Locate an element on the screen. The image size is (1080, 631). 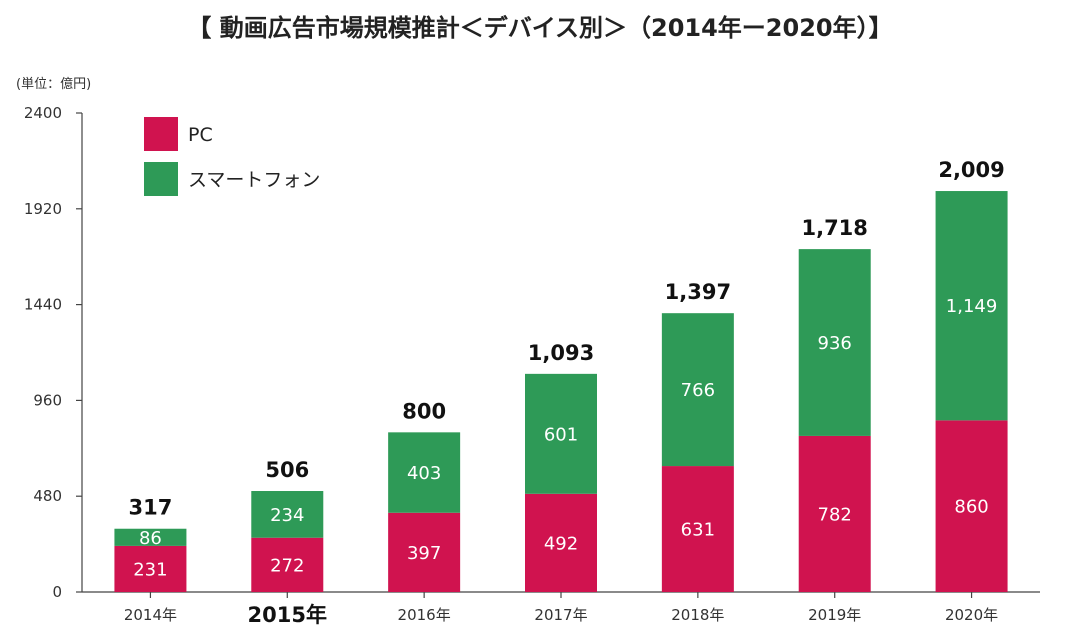
x-axis-ticks: 2014年 2015年 2016年 2017年 2018年 2019年 2020年 is located at coordinates (561, 609).